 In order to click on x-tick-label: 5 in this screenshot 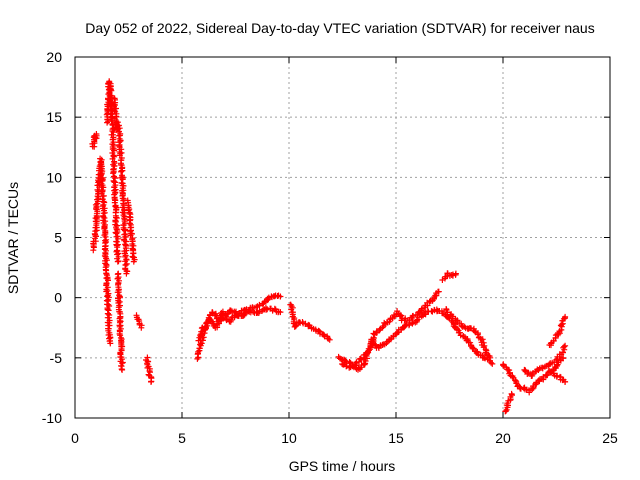, I will do `click(182, 438)`.